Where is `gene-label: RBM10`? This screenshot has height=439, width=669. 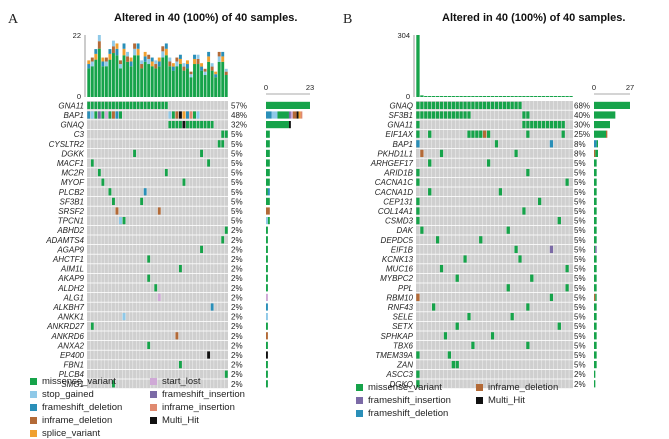 gene-label: RBM10 is located at coordinates (399, 297).